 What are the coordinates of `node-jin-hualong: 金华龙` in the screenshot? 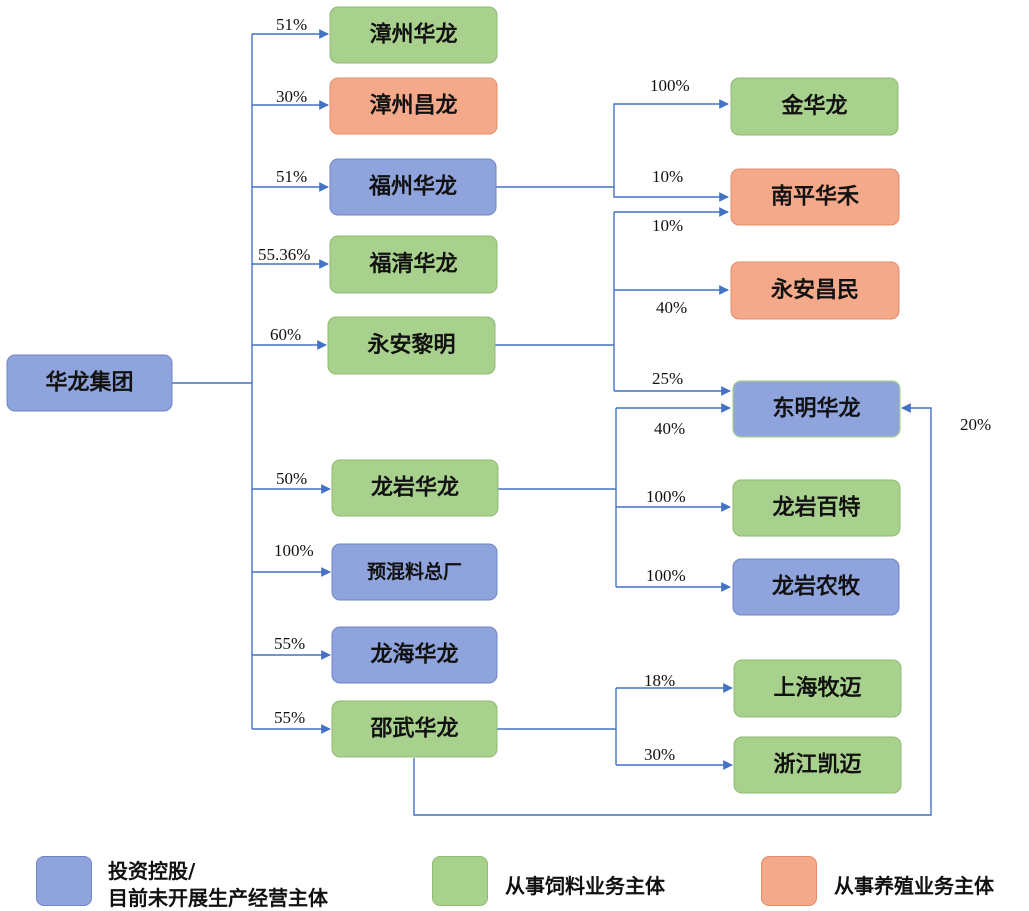 It's located at (814, 106).